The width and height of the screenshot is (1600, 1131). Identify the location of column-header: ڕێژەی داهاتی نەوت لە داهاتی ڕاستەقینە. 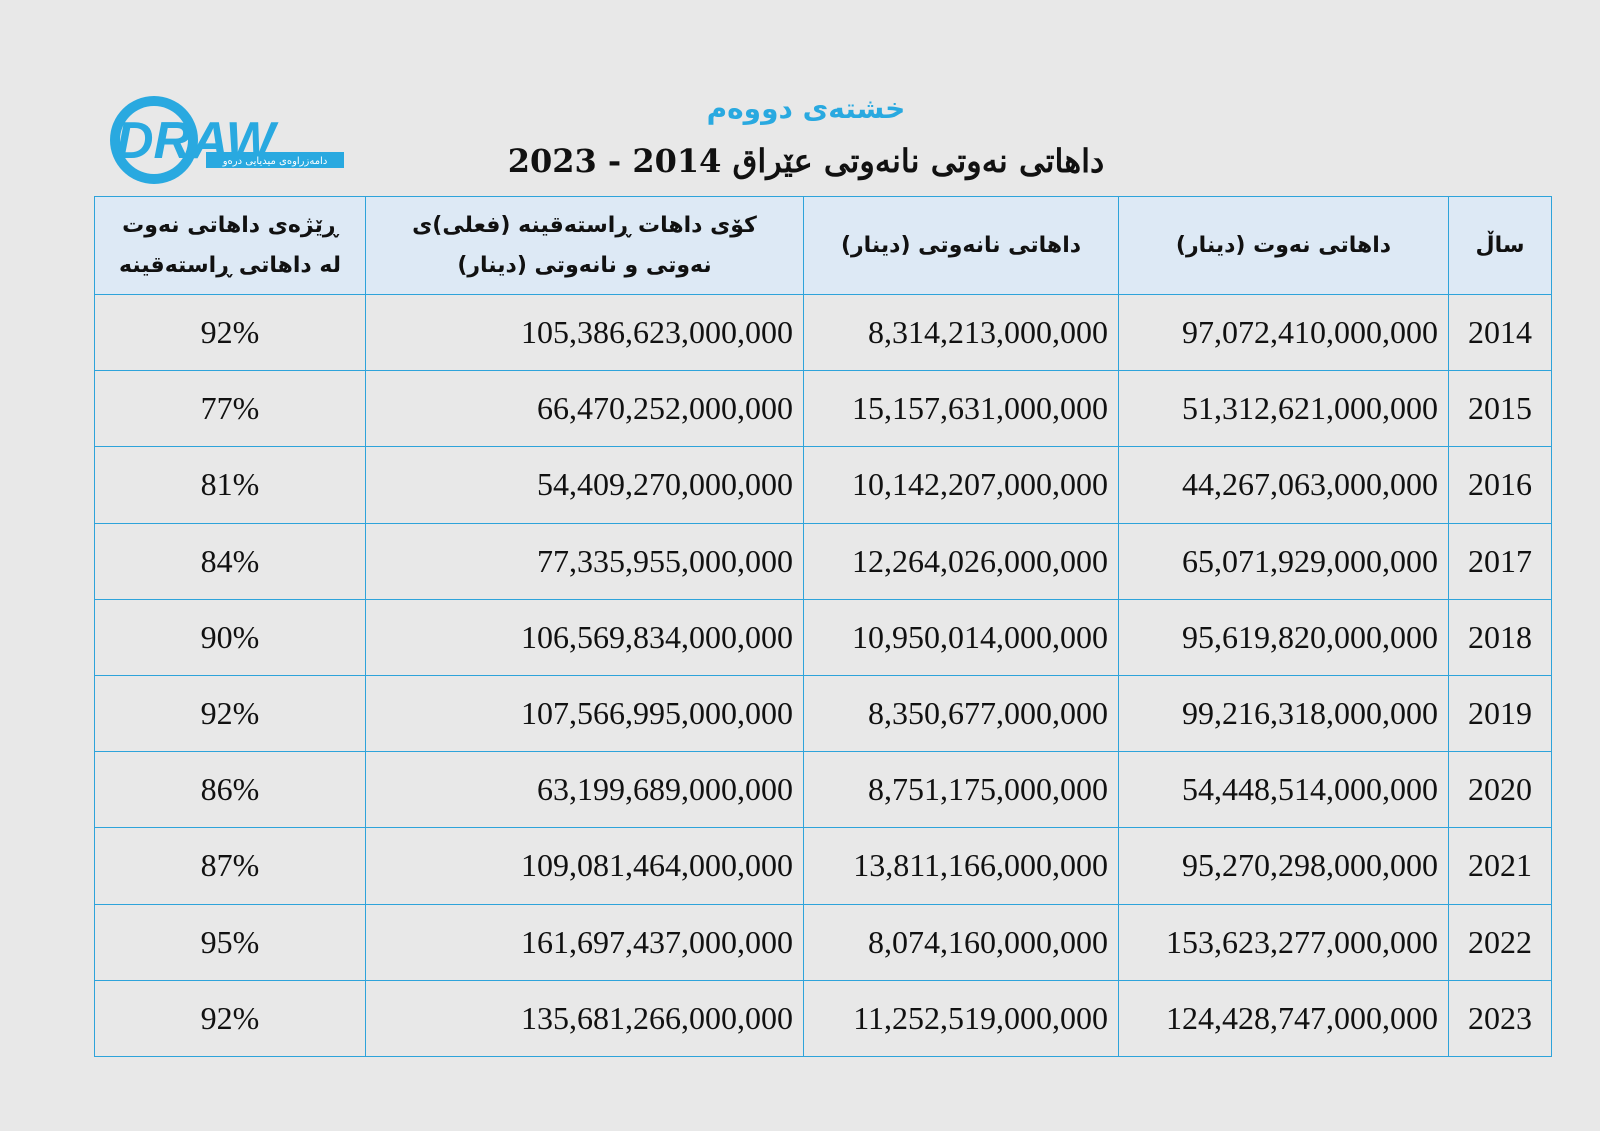
(230, 245).